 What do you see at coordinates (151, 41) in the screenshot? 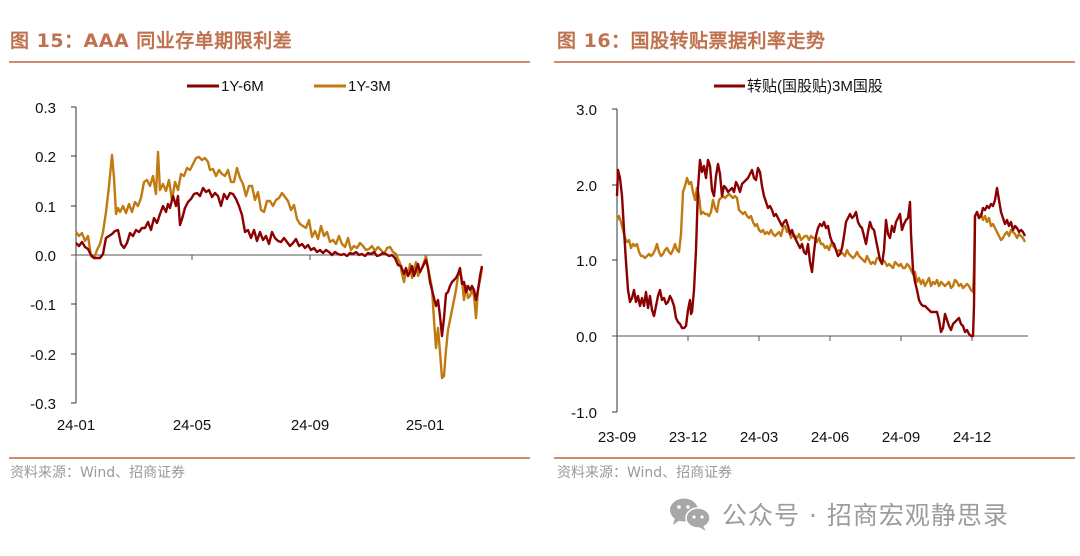
I see `figure-title: 图 15：AAA 同业存单期限利差` at bounding box center [151, 41].